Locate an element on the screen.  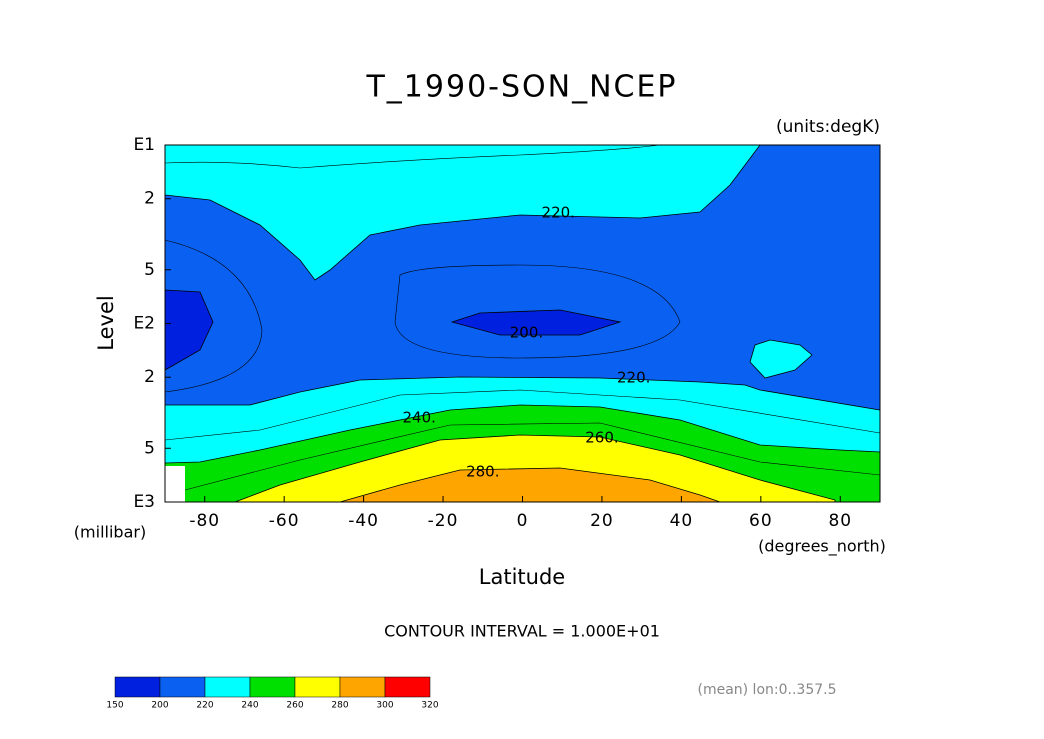
y-tick-label: E2 is located at coordinates (144, 324).